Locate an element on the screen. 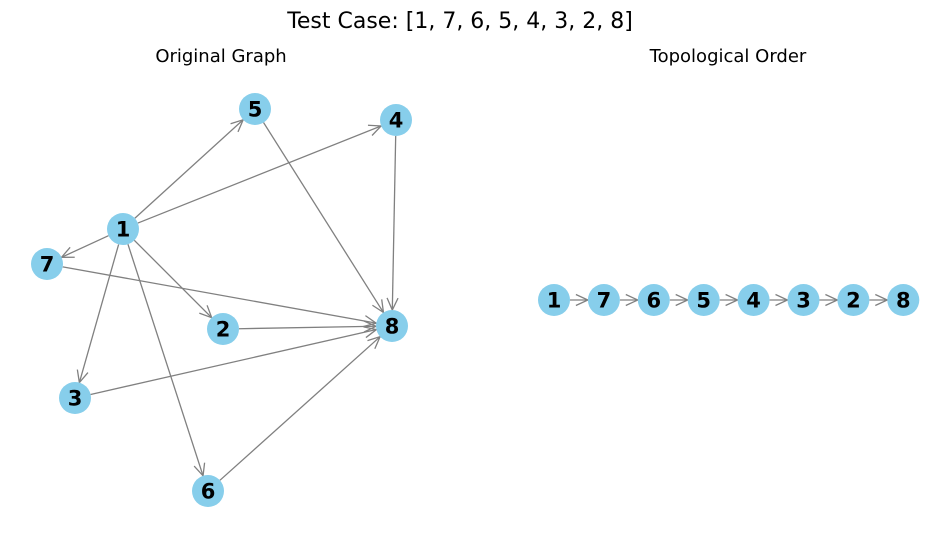 Image resolution: width=950 pixels, height=542 pixels. node-2: 2 is located at coordinates (223, 329).